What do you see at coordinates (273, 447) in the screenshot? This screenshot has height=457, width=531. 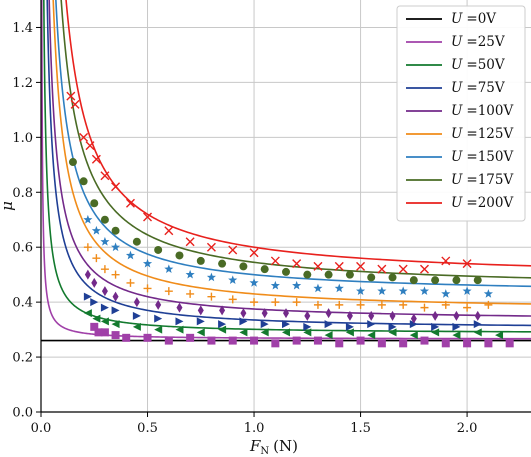 I see `x-axis-label: FN (N)` at bounding box center [273, 447].